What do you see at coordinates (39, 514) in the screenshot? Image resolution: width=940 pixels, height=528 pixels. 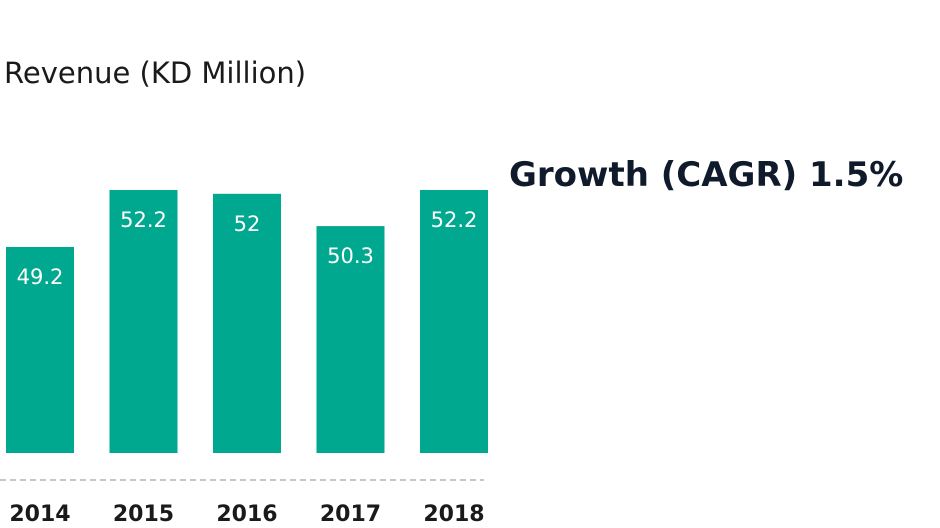 I see `category-label: 2014` at bounding box center [39, 514].